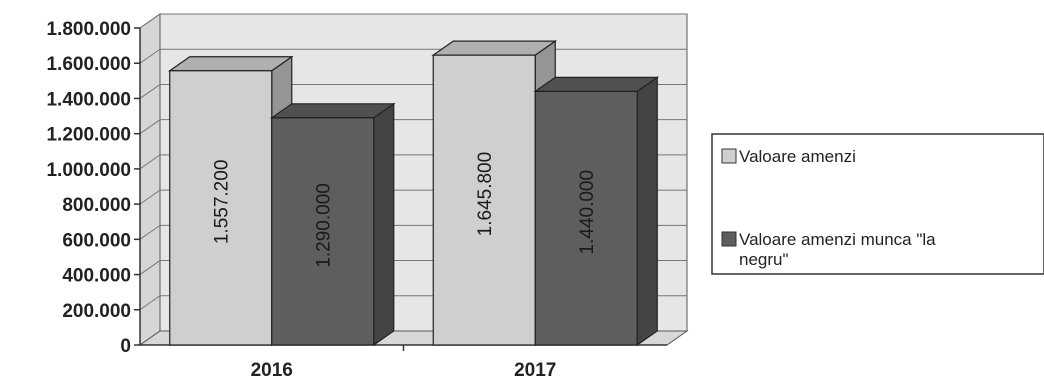  Describe the element at coordinates (230, 64) in the screenshot. I see `bar-valoare-amenzi-2016-top` at that location.